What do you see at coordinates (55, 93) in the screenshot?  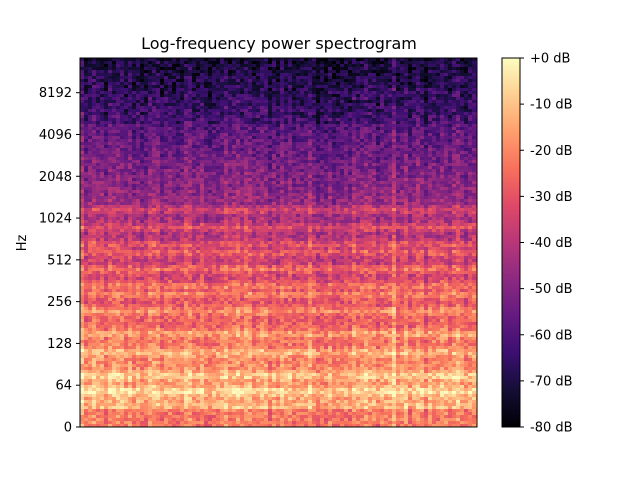 I see `y-tick-label: 8192` at bounding box center [55, 93].